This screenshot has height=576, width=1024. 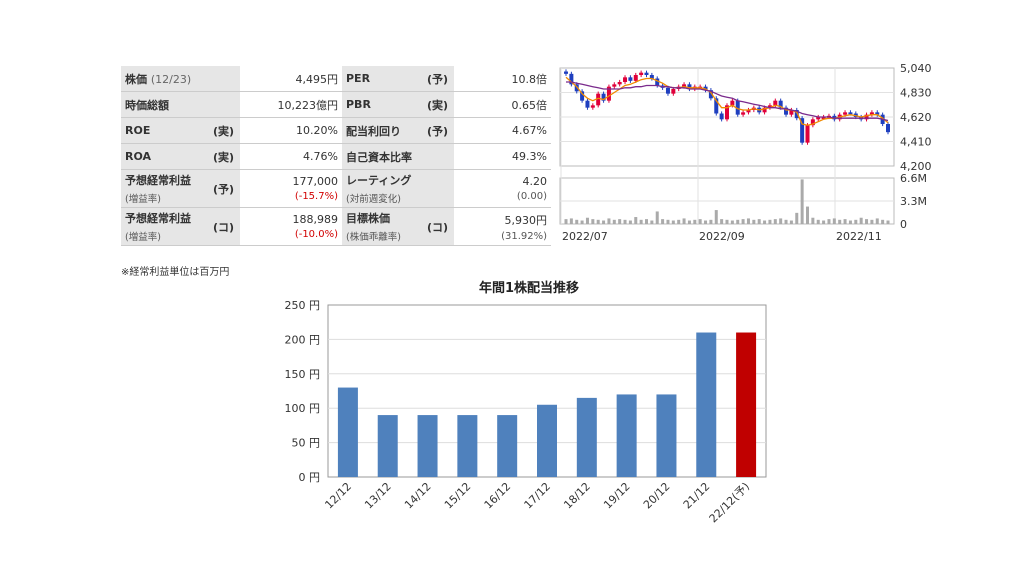 What do you see at coordinates (531, 196) in the screenshot?
I see `stat-value-sub: (0.00)` at bounding box center [531, 196].